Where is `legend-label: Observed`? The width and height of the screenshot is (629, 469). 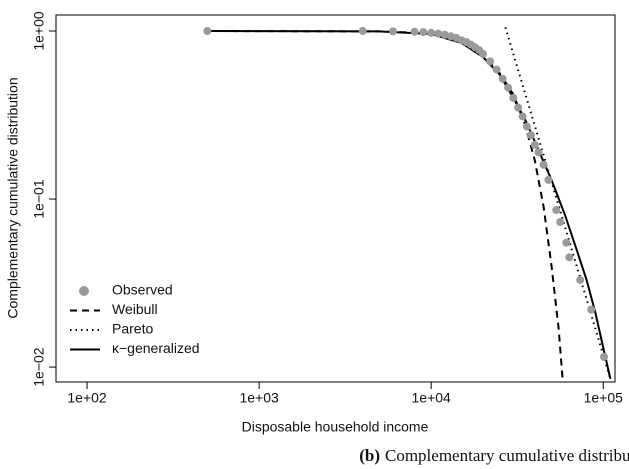
legend-label: Observed is located at coordinates (142, 290).